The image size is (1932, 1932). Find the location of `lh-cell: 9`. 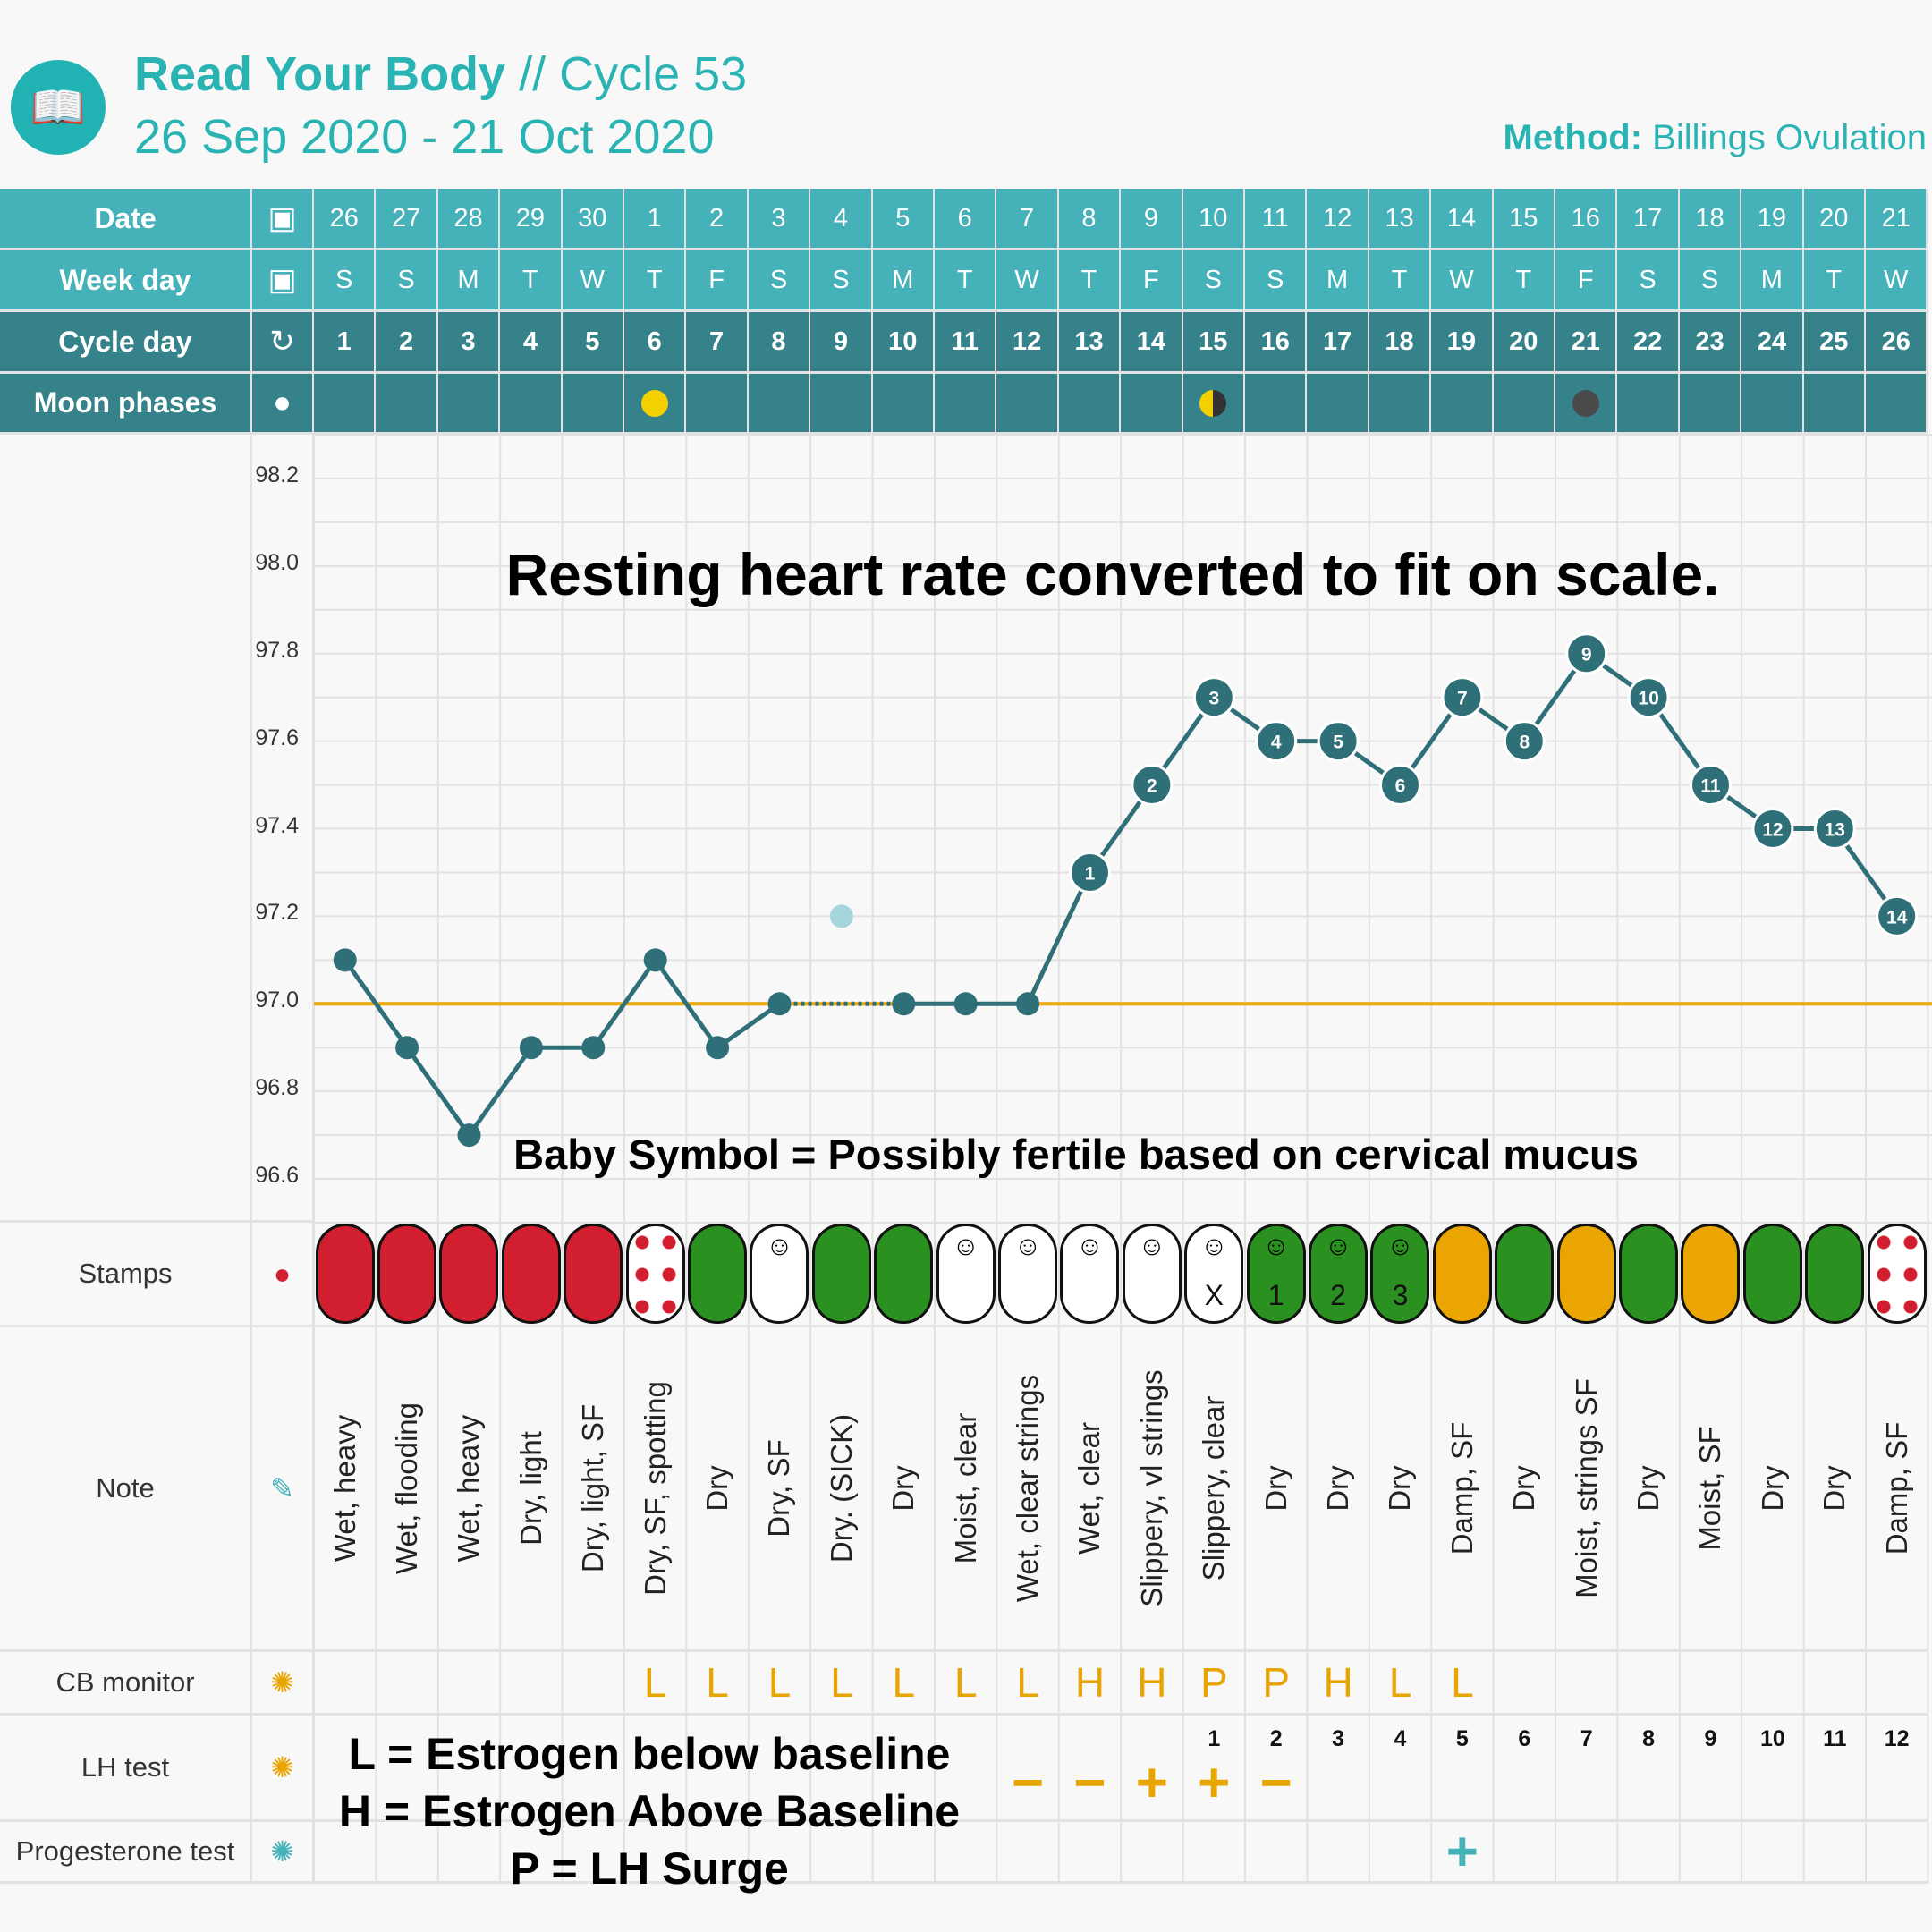

lh-cell: 9 is located at coordinates (1710, 1769).